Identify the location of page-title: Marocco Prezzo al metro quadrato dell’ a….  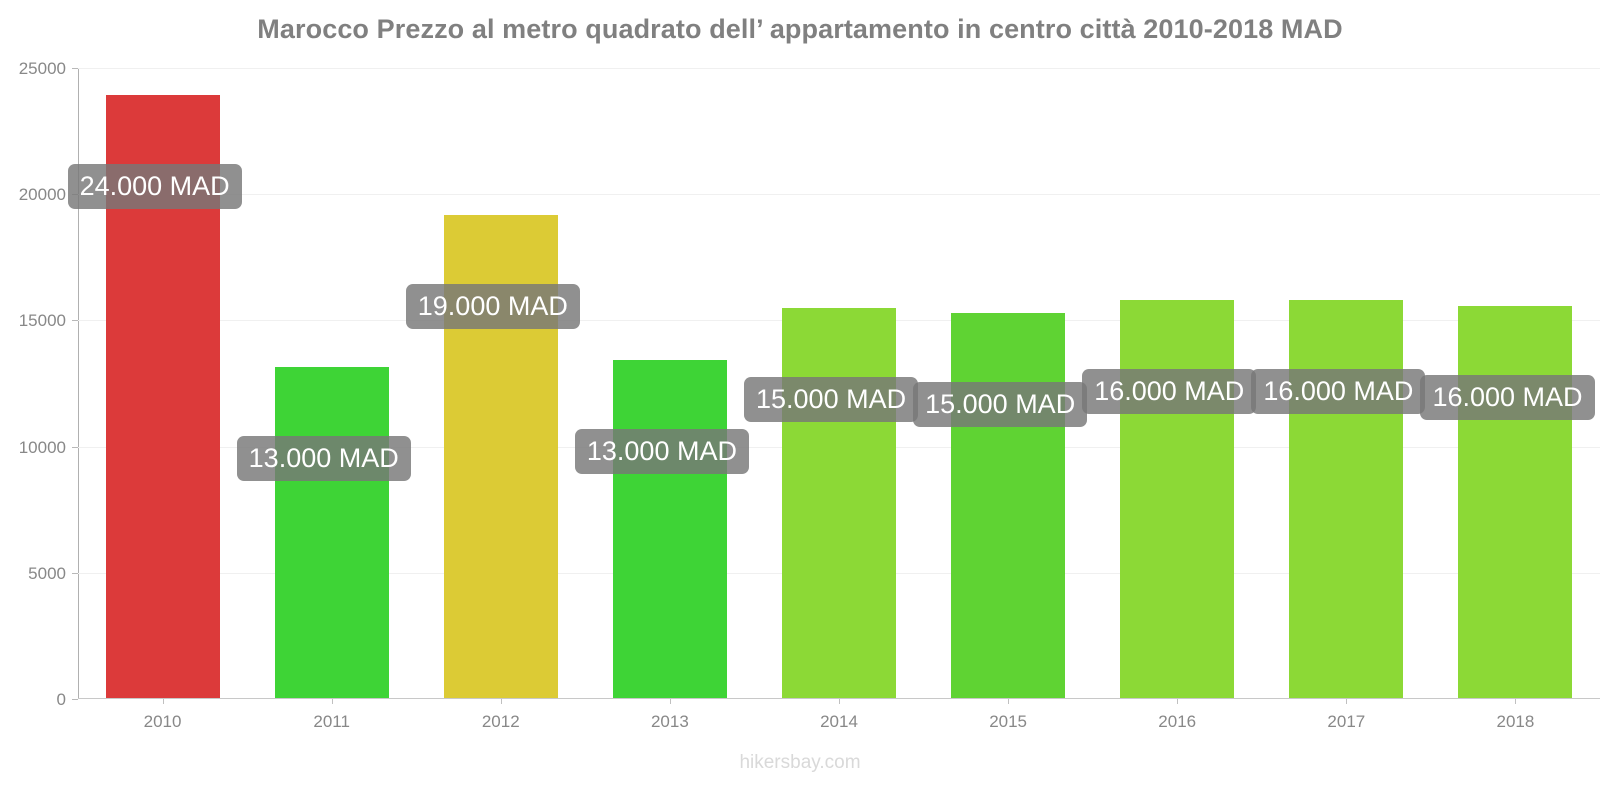
(800, 29).